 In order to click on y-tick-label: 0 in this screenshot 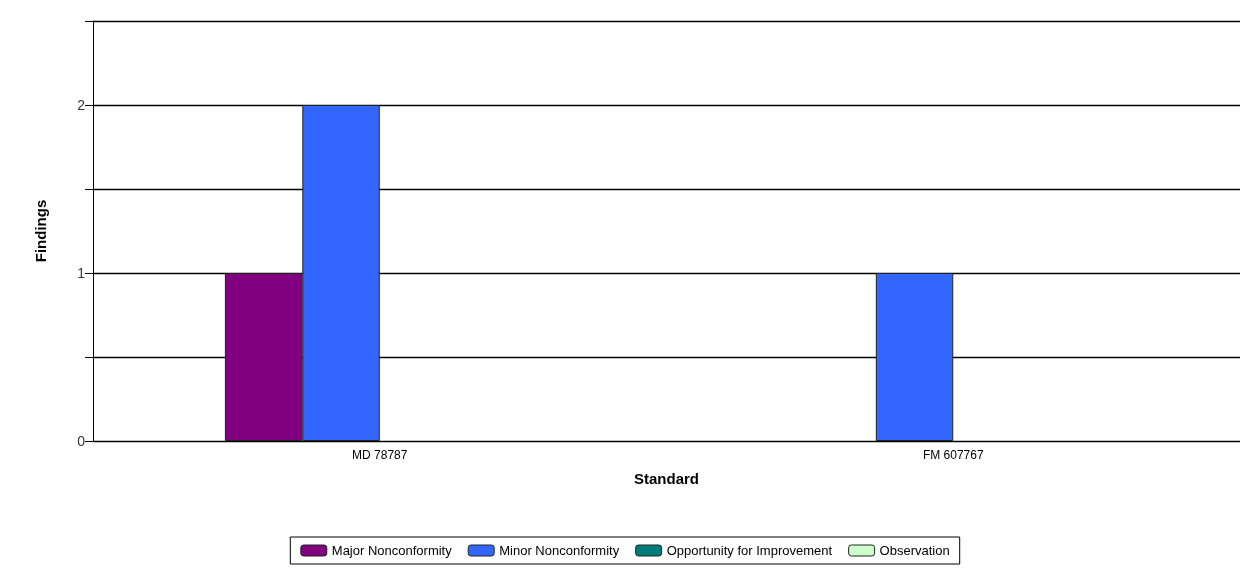, I will do `click(81, 441)`.